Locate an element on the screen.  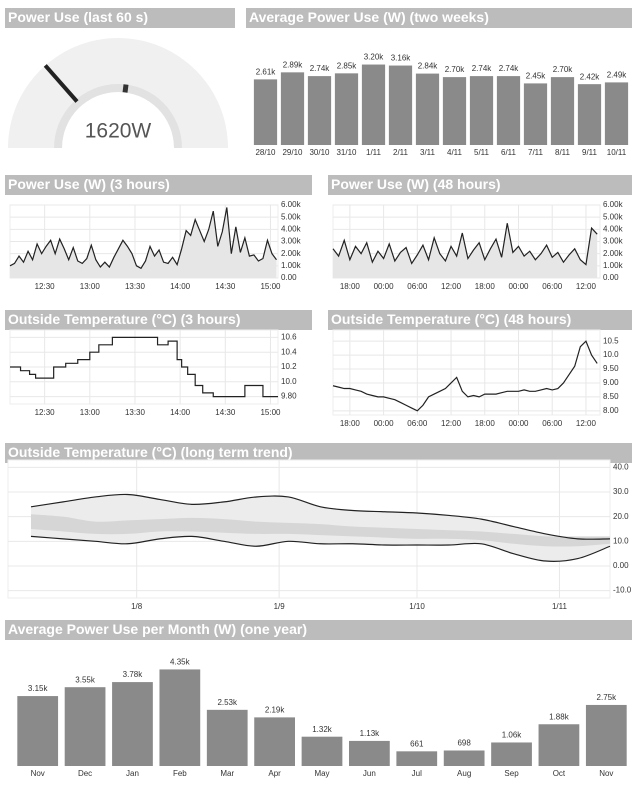
x-tick-label: 29/10 is located at coordinates (292, 152).